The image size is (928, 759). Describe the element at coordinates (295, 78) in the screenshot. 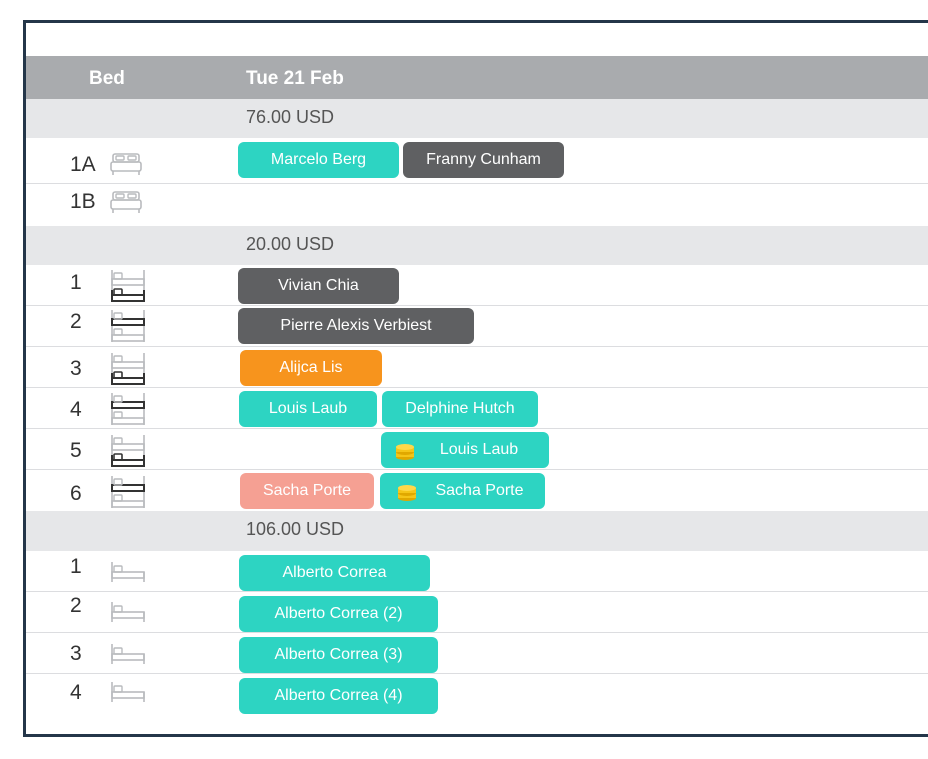

I see `date-column-header: Tue 21 Feb` at that location.